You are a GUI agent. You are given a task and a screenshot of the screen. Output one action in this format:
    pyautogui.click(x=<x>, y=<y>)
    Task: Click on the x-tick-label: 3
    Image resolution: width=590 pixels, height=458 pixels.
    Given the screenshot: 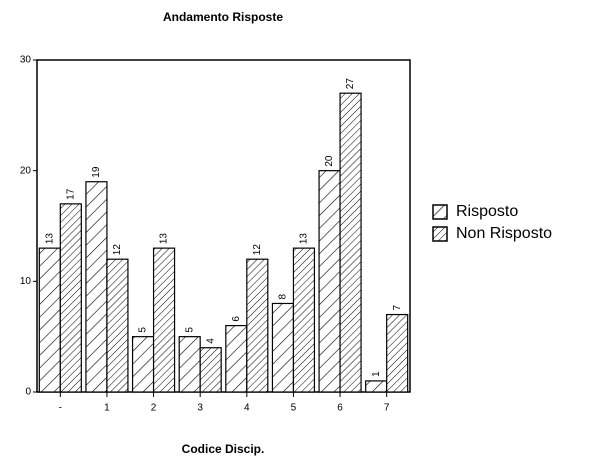 What is the action you would take?
    pyautogui.click(x=200, y=408)
    